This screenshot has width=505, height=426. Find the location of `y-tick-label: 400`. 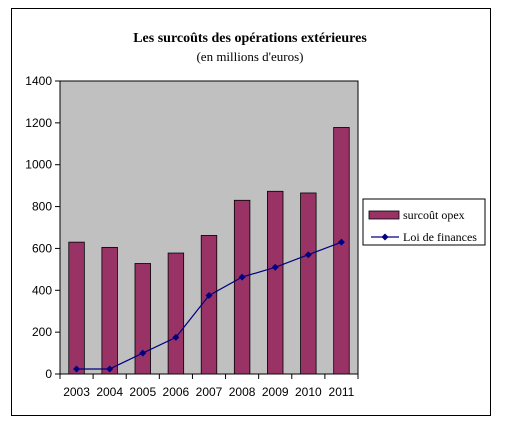

y-tick-label: 400 is located at coordinates (42, 290).